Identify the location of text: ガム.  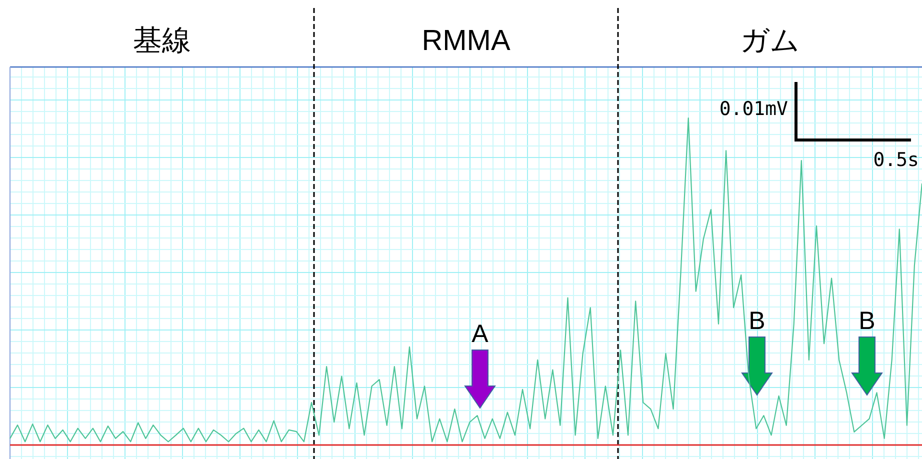
(770, 41).